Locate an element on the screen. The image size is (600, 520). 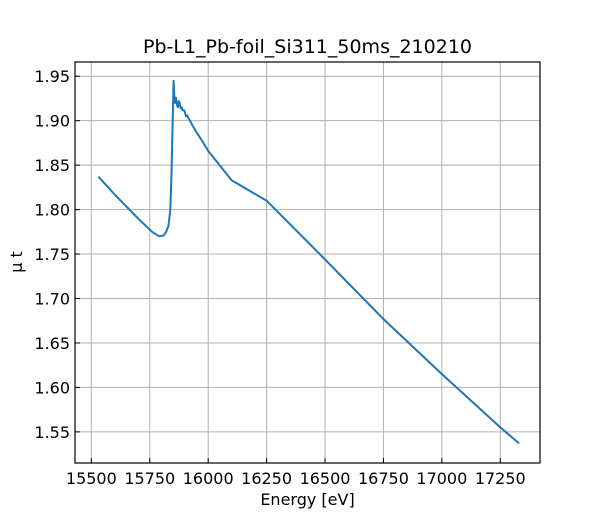
x-tick-label: 15500 is located at coordinates (91, 478).